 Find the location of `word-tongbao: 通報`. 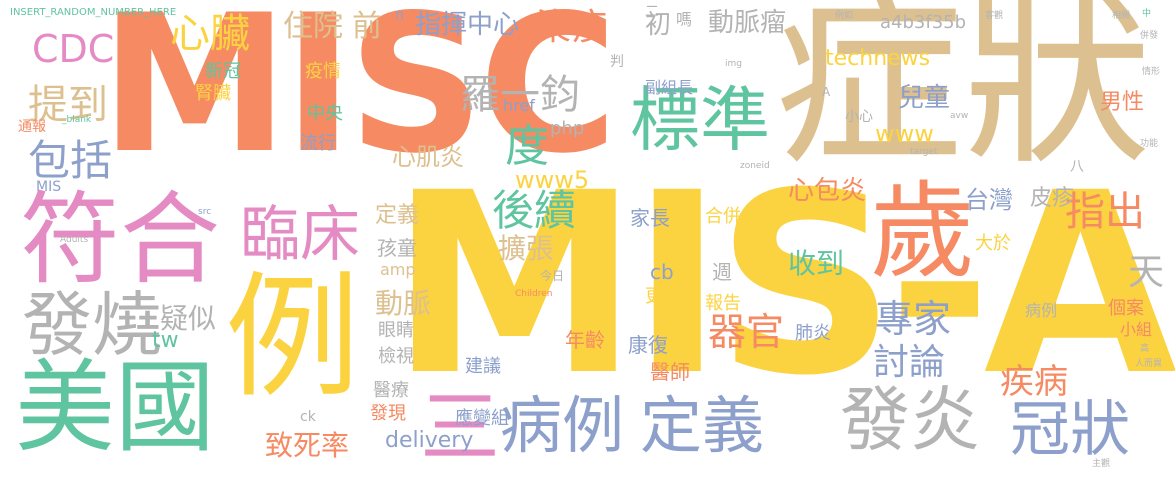

word-tongbao: 通報 is located at coordinates (32, 127).